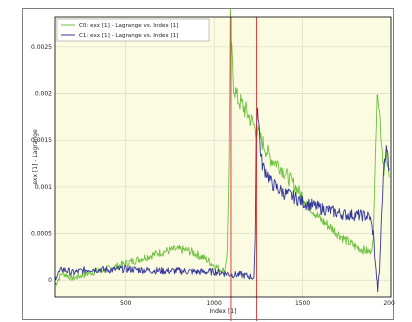 The height and width of the screenshot is (322, 412). Describe the element at coordinates (214, 303) in the screenshot. I see `x-tick-label: 1000` at that location.